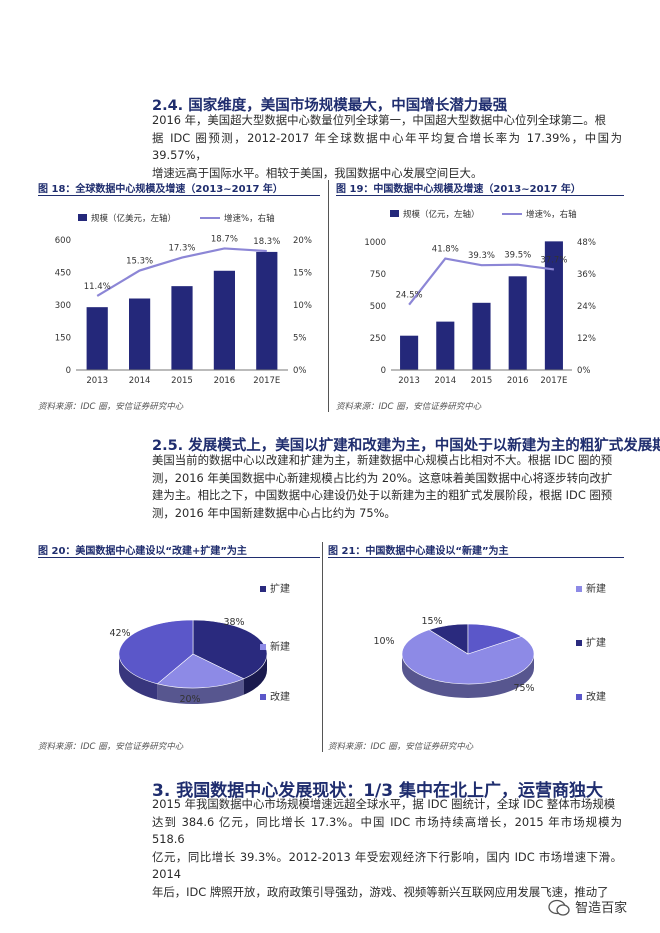  Describe the element at coordinates (553, 260) in the screenshot. I see `data-label: 37.7%` at that location.